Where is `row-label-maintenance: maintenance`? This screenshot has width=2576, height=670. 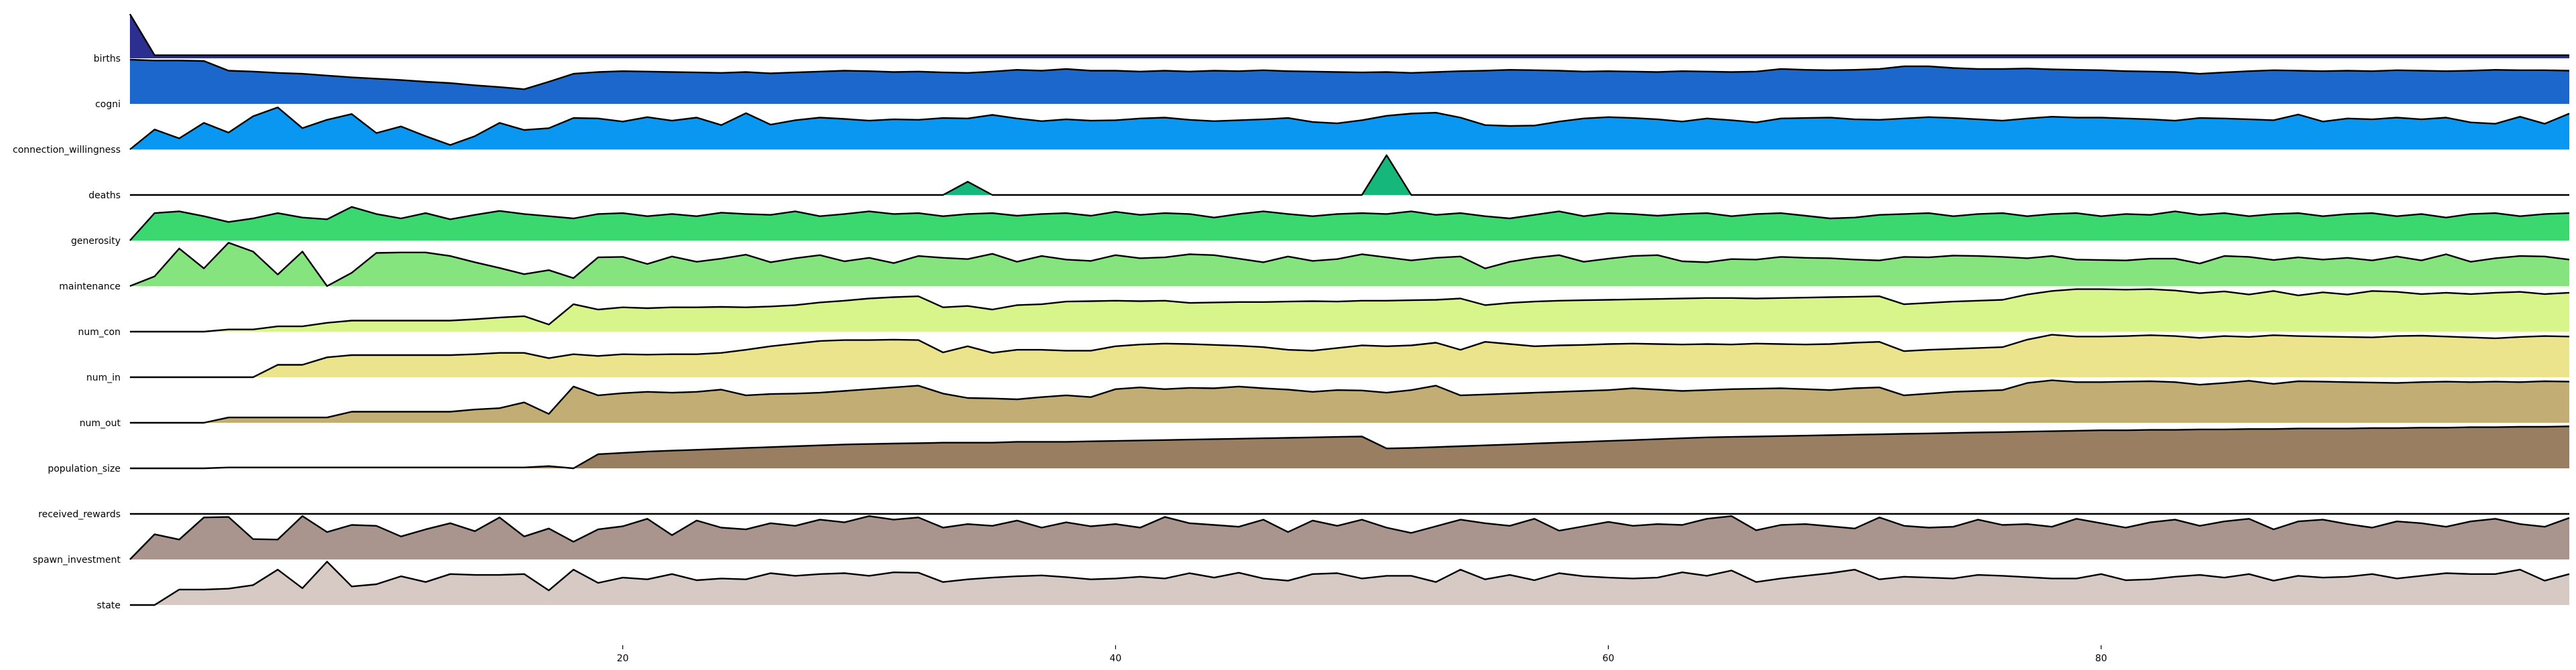 row-label-maintenance: maintenance is located at coordinates (90, 286).